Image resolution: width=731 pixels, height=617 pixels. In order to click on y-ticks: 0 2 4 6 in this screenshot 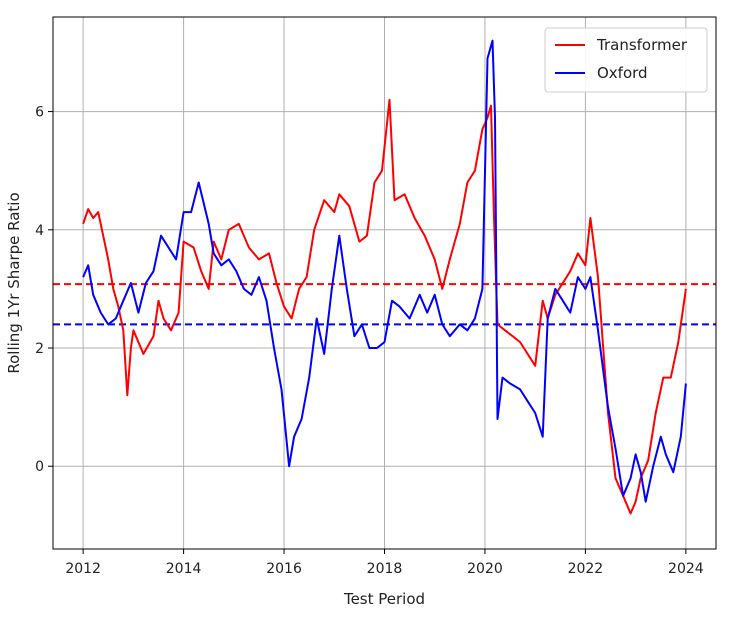, I will do `click(44, 290)`.